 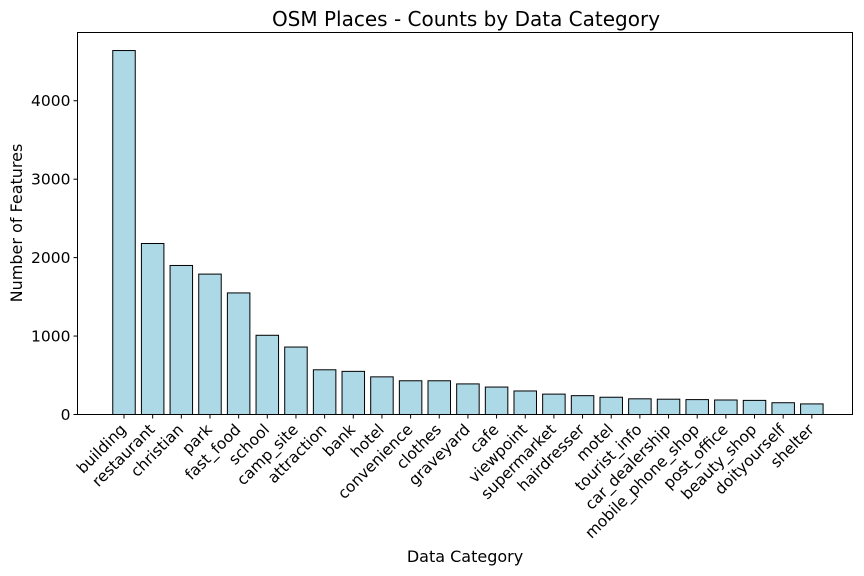 What do you see at coordinates (50, 180) in the screenshot?
I see `y-tick-label: 3000` at bounding box center [50, 180].